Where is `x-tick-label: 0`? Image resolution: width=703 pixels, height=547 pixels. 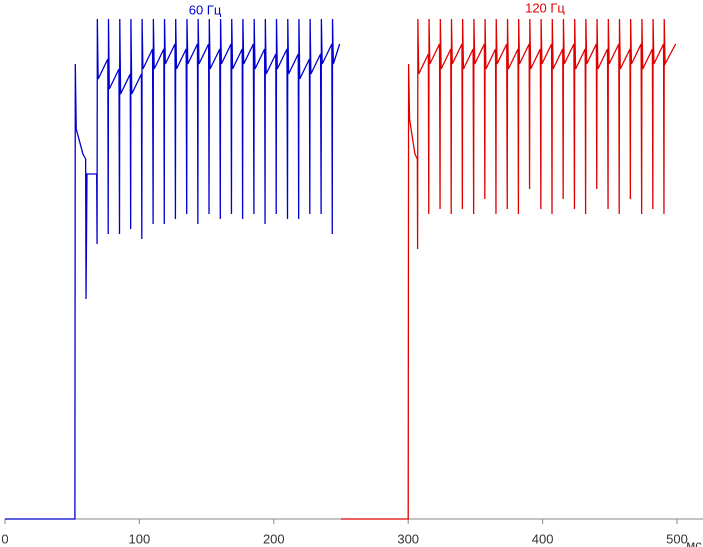 x-tick-label: 0 is located at coordinates (4, 538).